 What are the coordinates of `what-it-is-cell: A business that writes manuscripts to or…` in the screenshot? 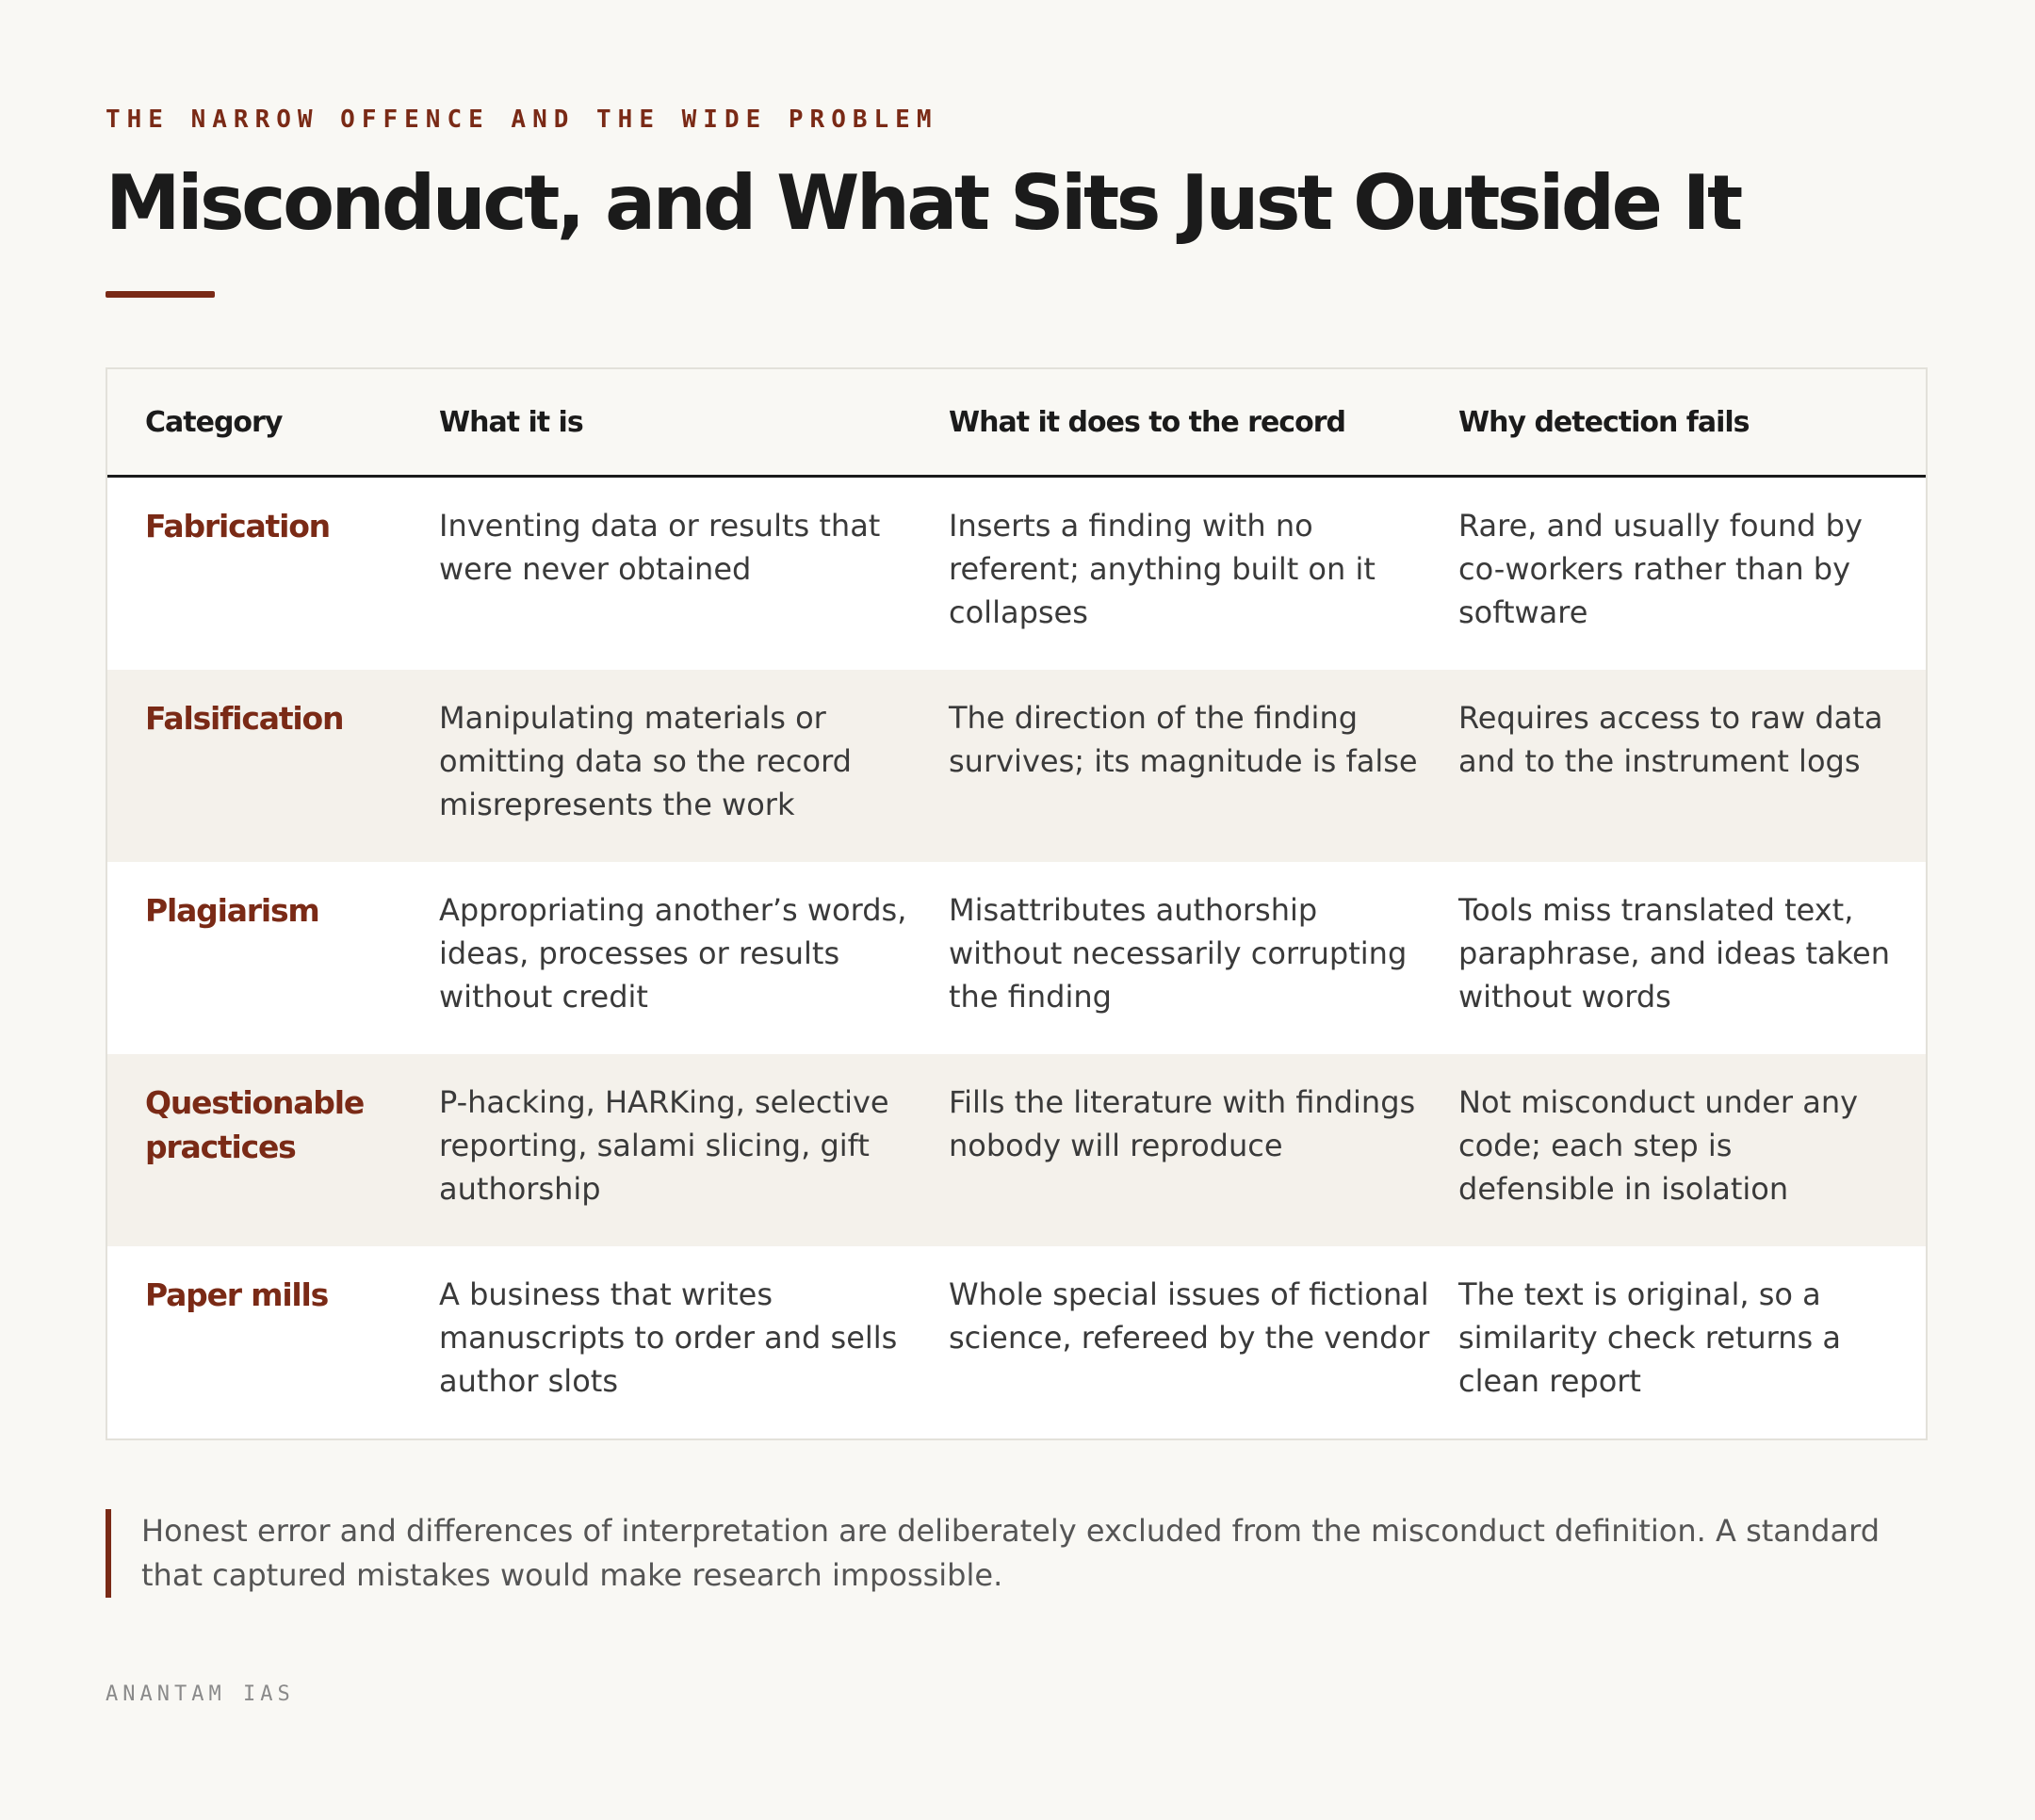 It's located at (668, 1337).